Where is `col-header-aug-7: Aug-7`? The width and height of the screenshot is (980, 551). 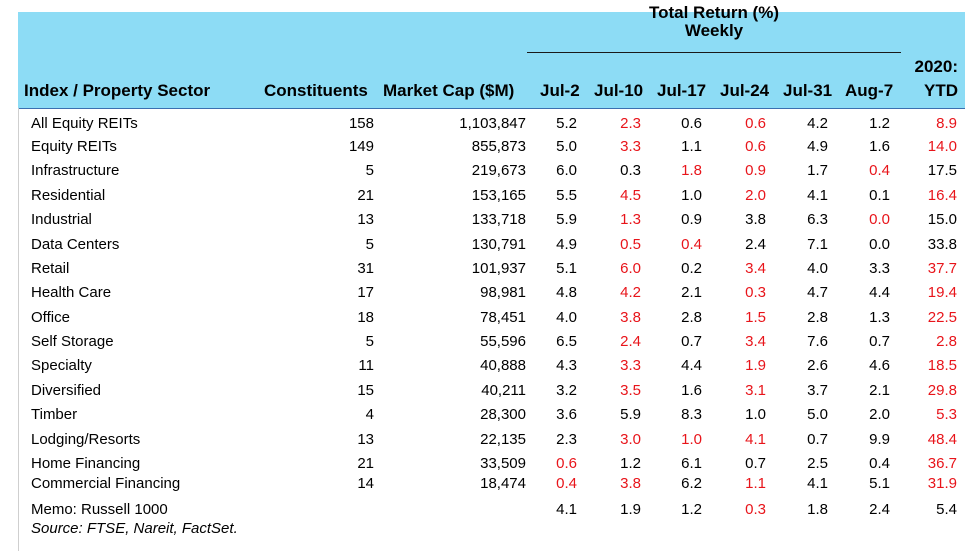
col-header-aug-7: Aug-7 is located at coordinates (869, 90).